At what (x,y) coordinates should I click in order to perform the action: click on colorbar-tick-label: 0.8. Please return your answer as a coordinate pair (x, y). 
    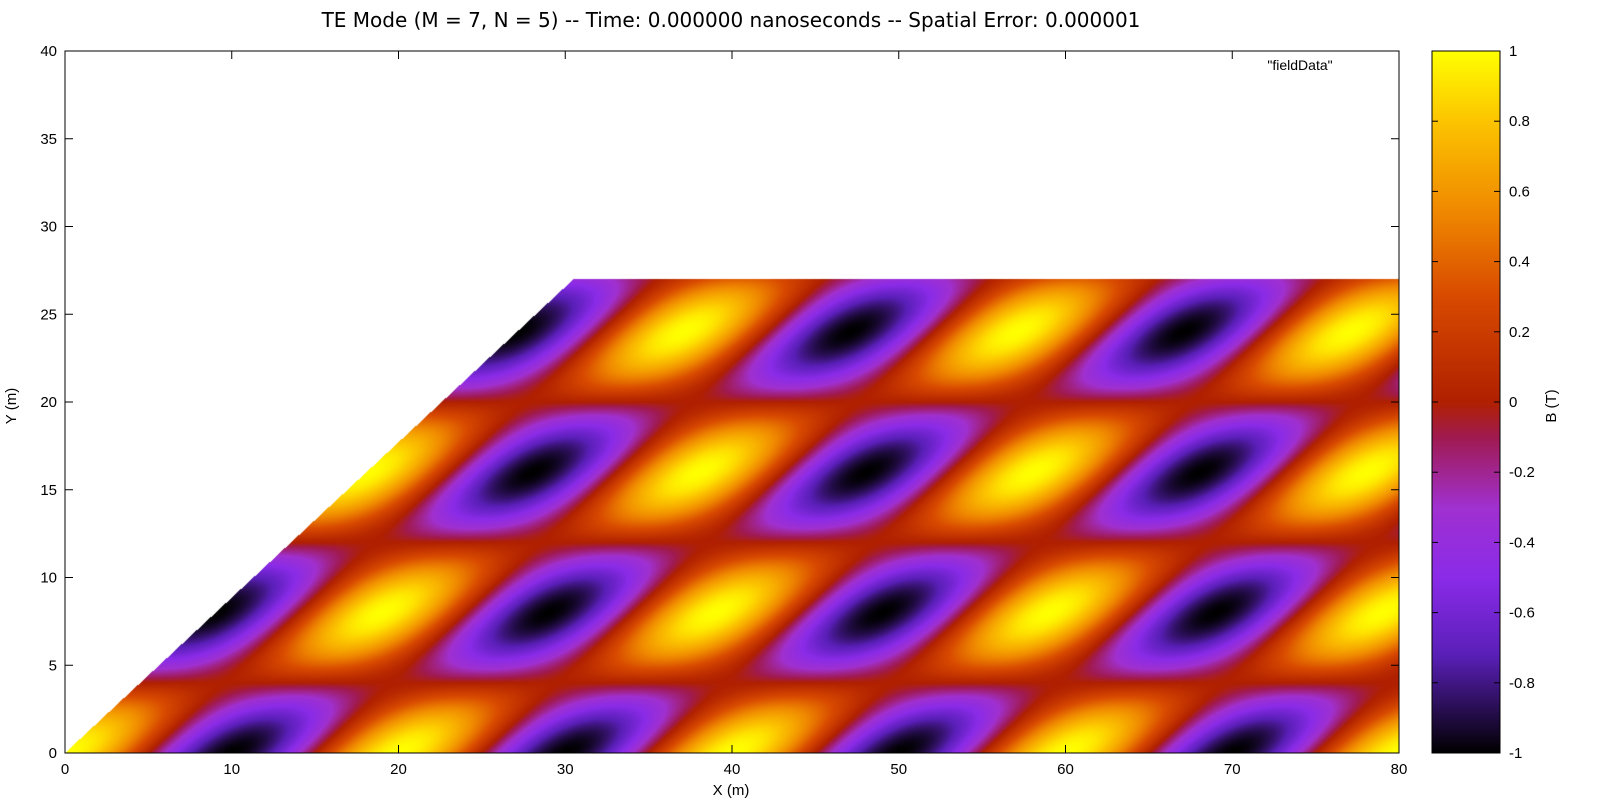
    Looking at the image, I should click on (1519, 121).